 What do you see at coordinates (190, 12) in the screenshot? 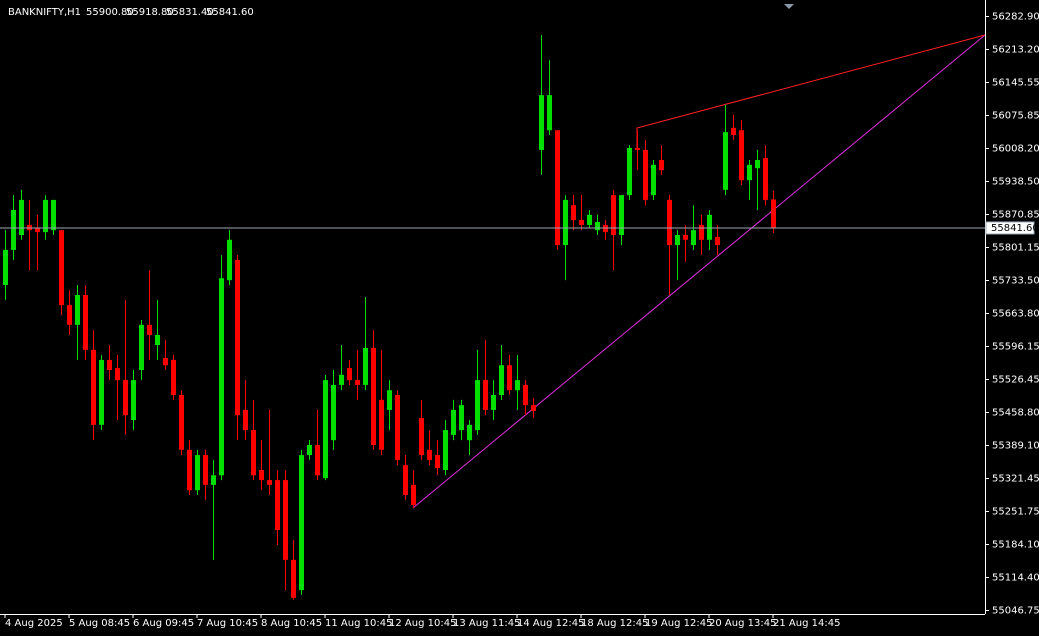
I see `last-low: 55831.40` at bounding box center [190, 12].